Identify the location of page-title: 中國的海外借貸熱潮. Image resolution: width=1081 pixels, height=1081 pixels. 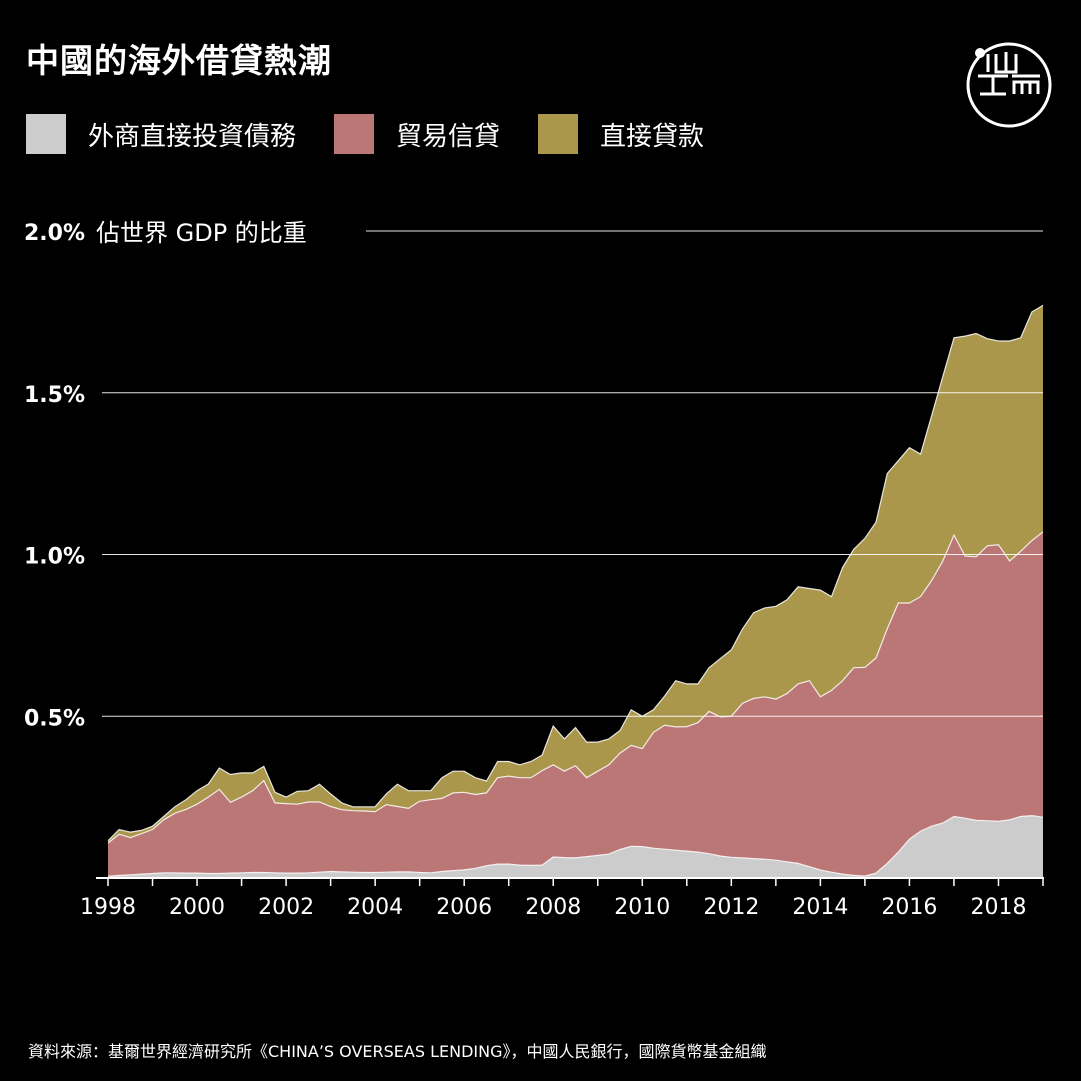
(179, 60).